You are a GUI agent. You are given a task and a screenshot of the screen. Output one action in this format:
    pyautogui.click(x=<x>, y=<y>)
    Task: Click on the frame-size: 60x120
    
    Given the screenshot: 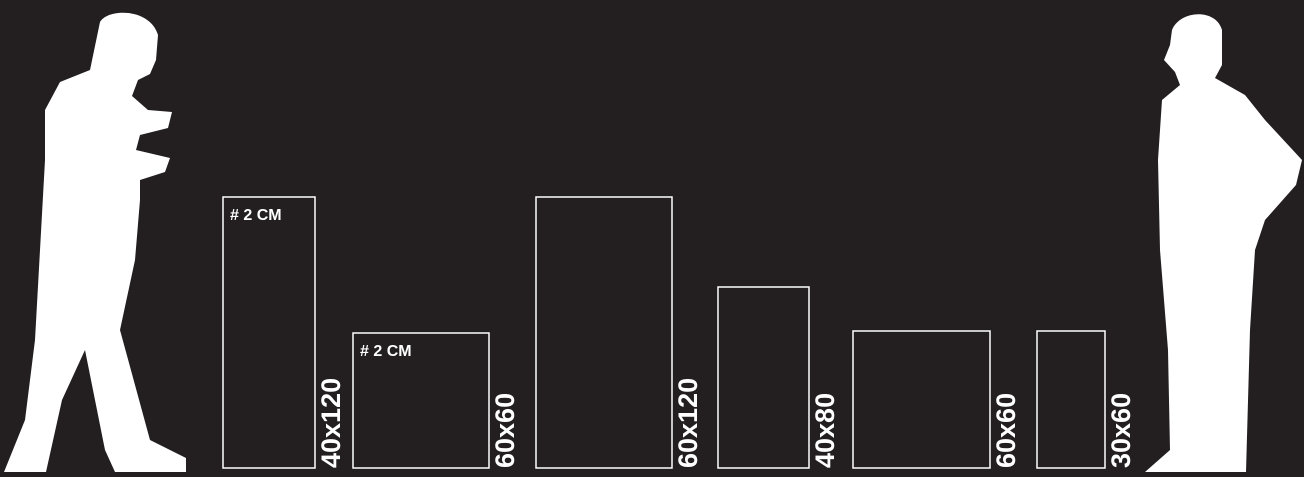 What is the action you would take?
    pyautogui.click(x=688, y=423)
    